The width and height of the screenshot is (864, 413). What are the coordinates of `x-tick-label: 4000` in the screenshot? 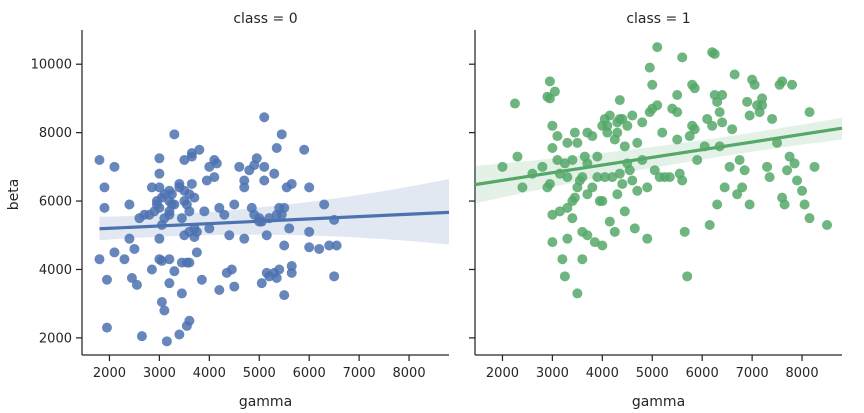 It's located at (209, 373).